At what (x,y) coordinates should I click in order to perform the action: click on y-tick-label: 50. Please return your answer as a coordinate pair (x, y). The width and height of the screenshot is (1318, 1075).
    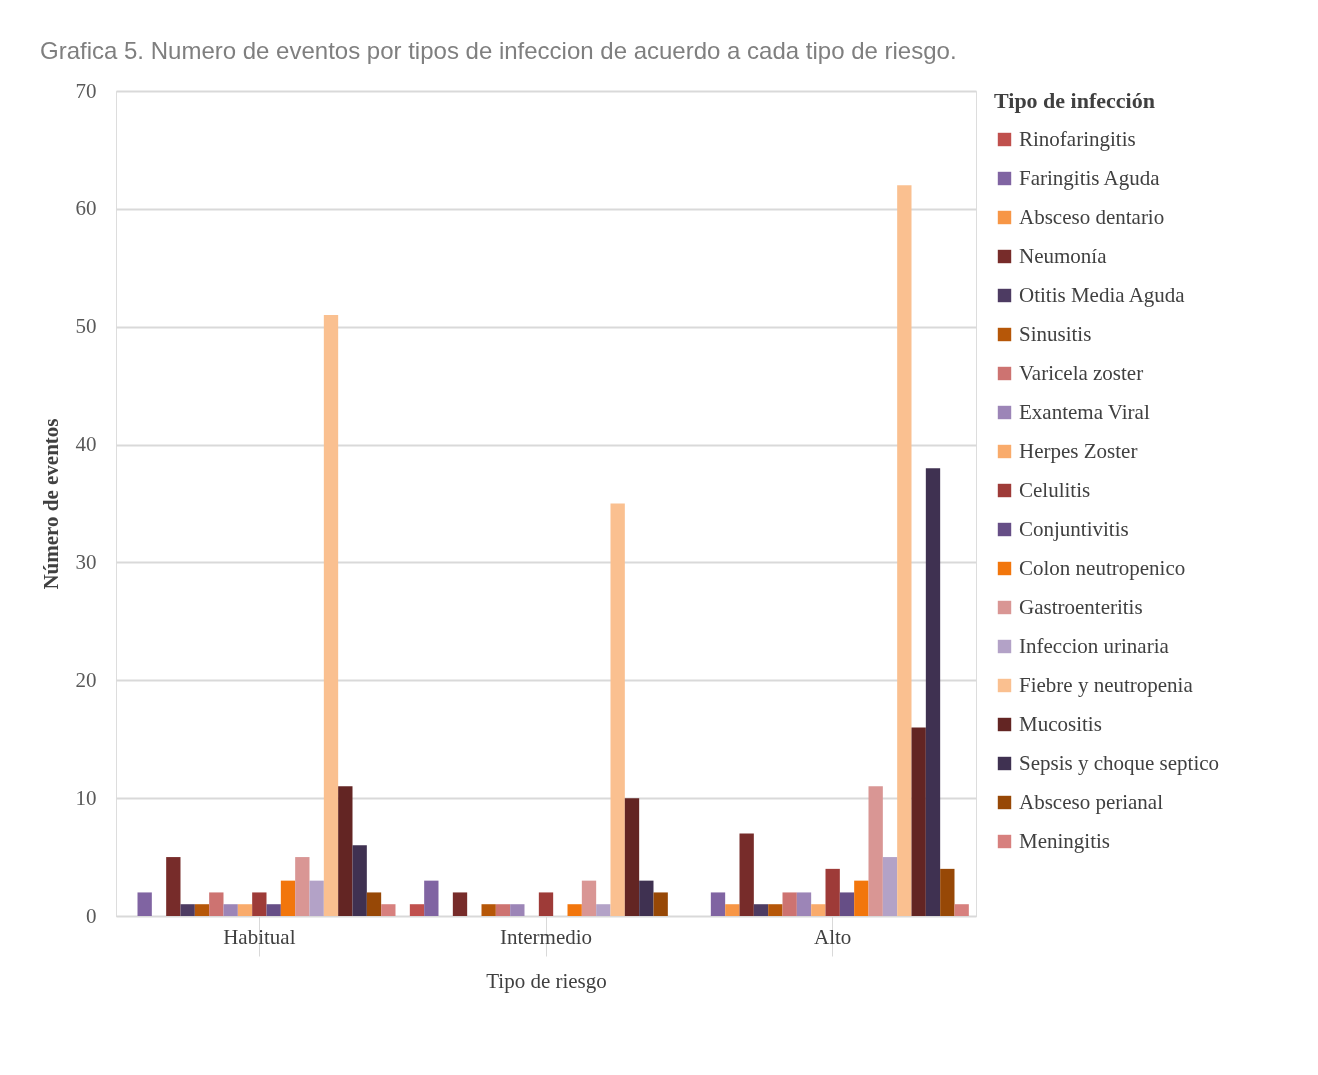
    Looking at the image, I should click on (86, 326).